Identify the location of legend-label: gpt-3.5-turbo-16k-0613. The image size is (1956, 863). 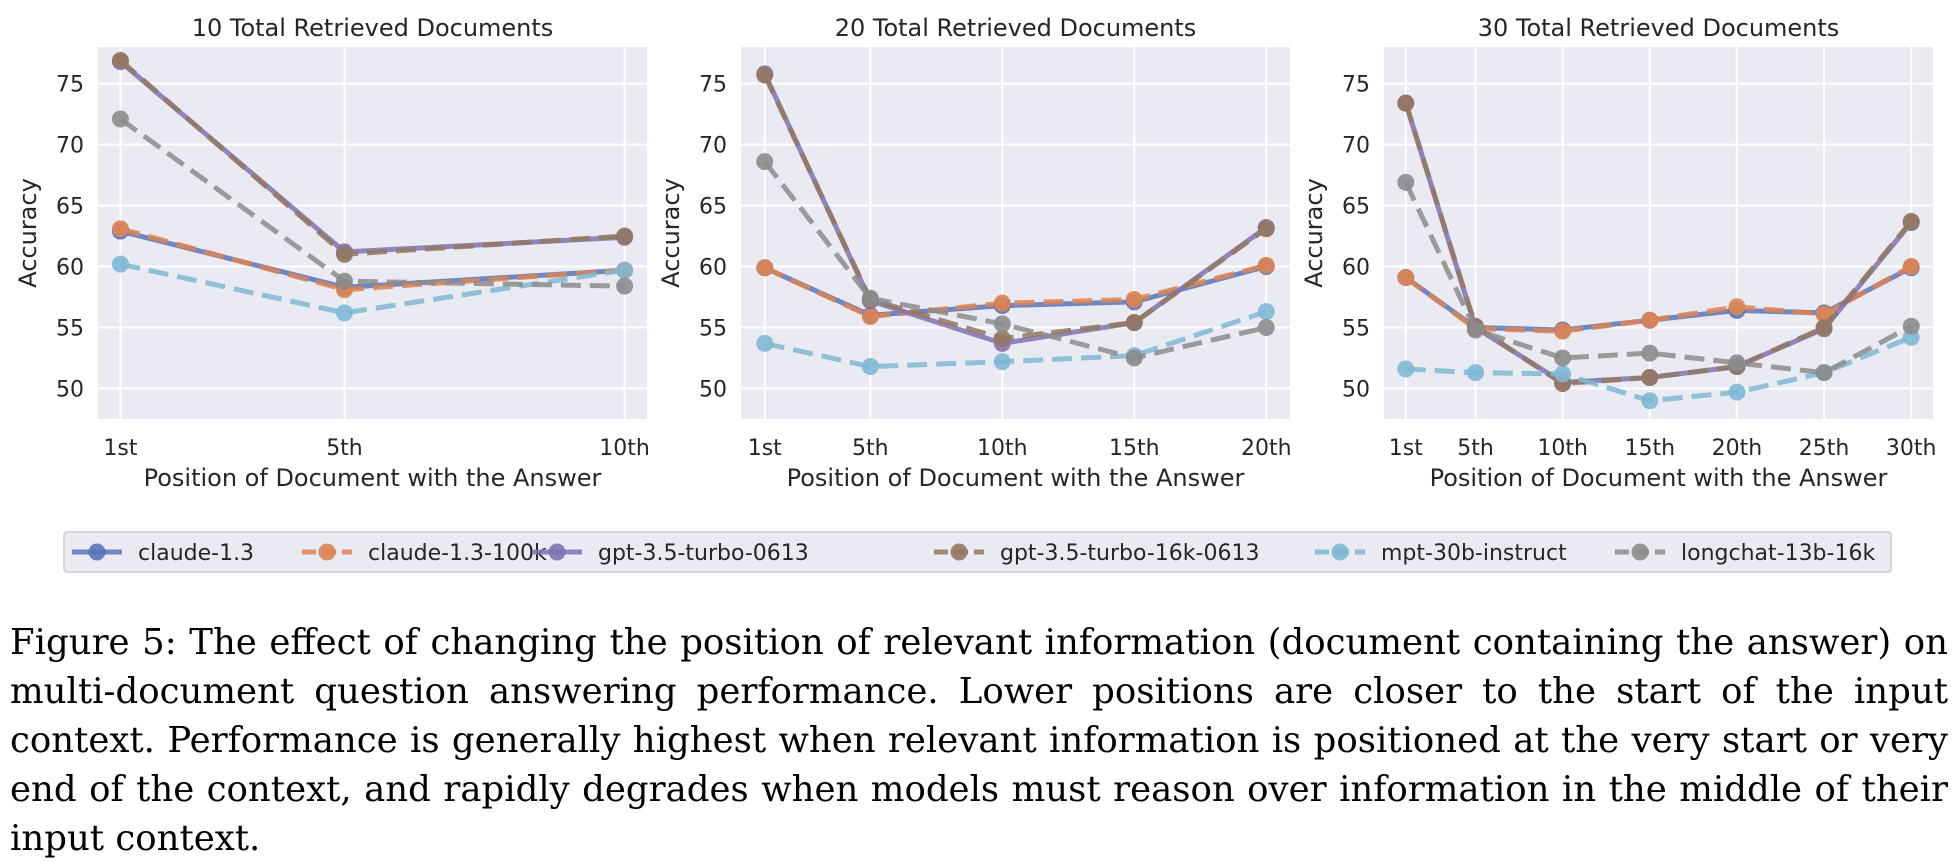
(1129, 553).